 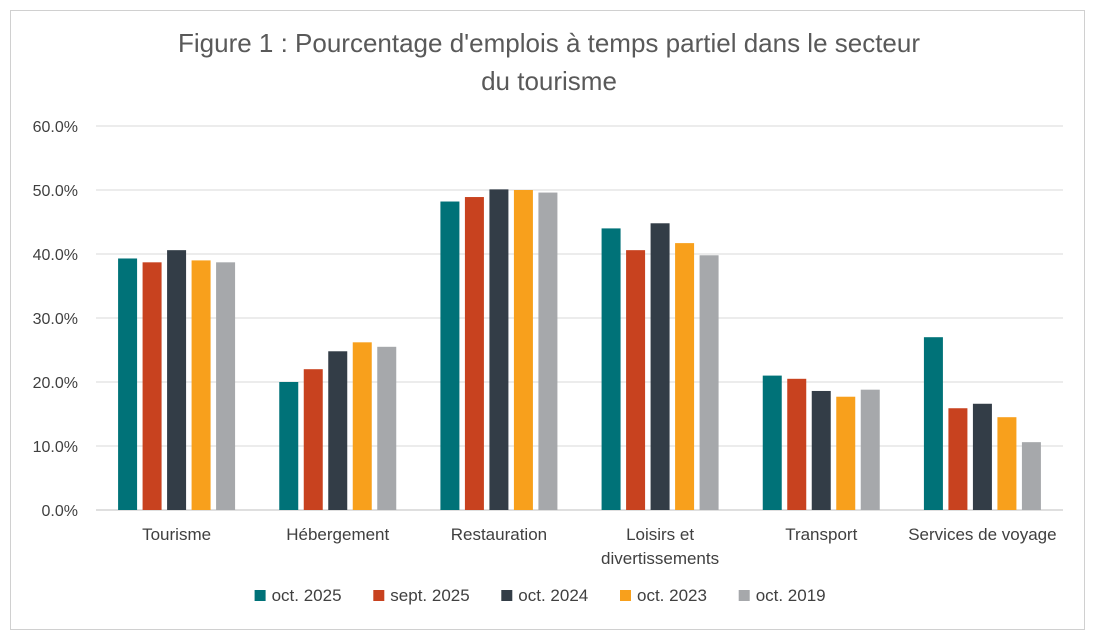 I want to click on y-tick-label: 60.0%, so click(x=55, y=127).